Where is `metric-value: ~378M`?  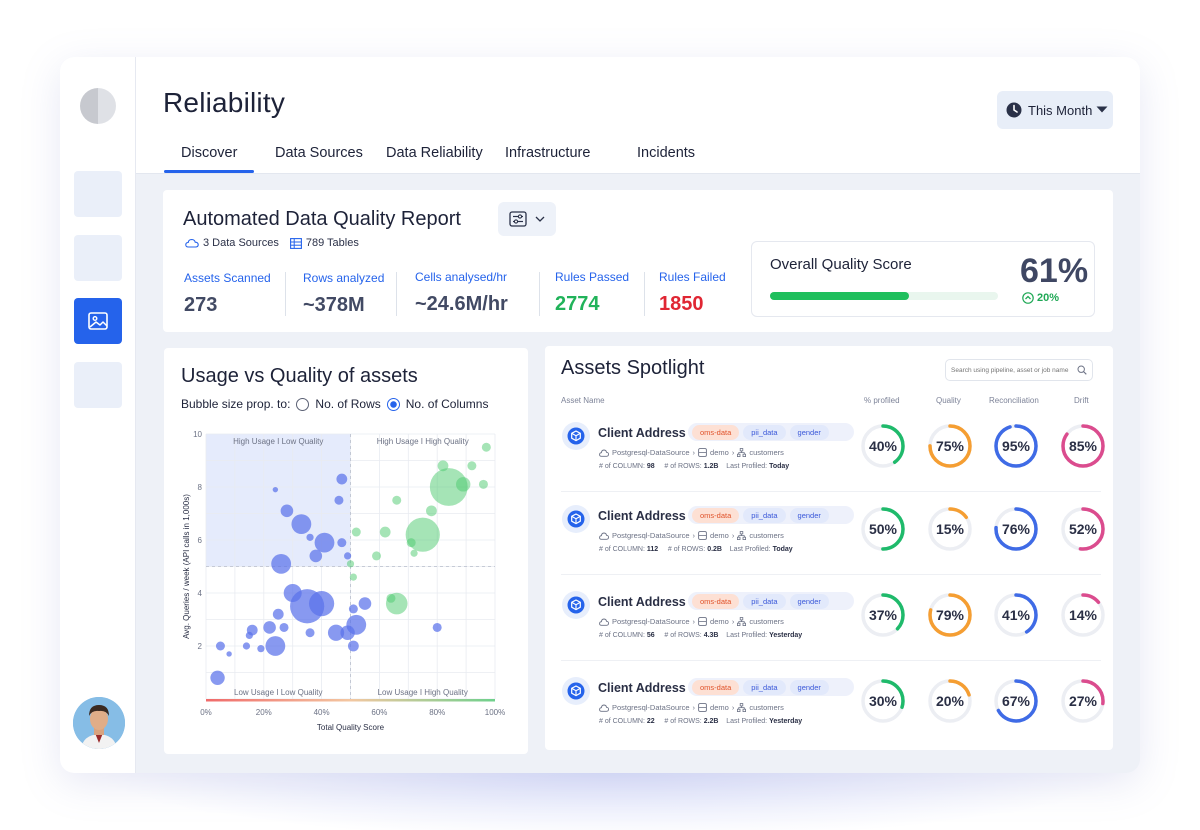 metric-value: ~378M is located at coordinates (334, 305).